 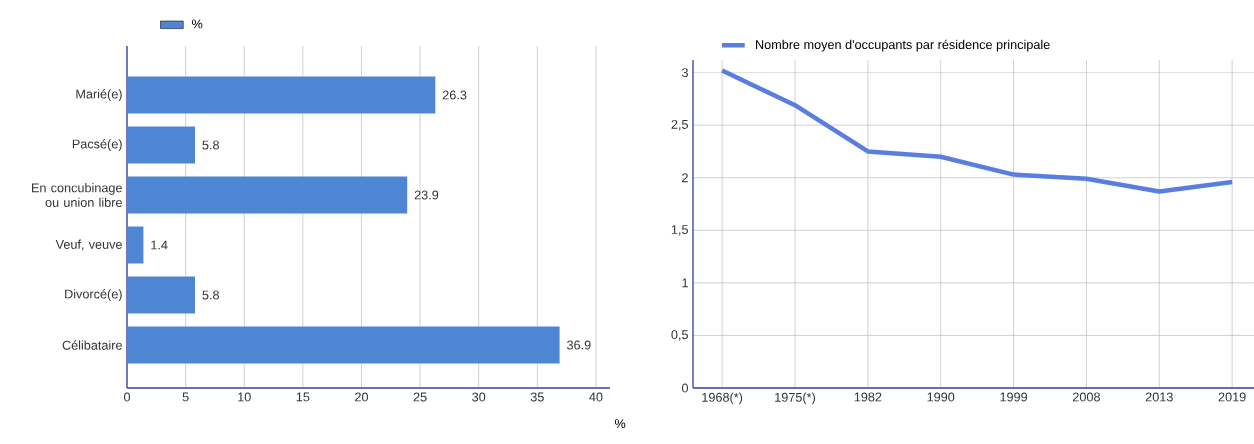 What do you see at coordinates (77, 195) in the screenshot?
I see `y-tick-label: En concubinage ou union libre` at bounding box center [77, 195].